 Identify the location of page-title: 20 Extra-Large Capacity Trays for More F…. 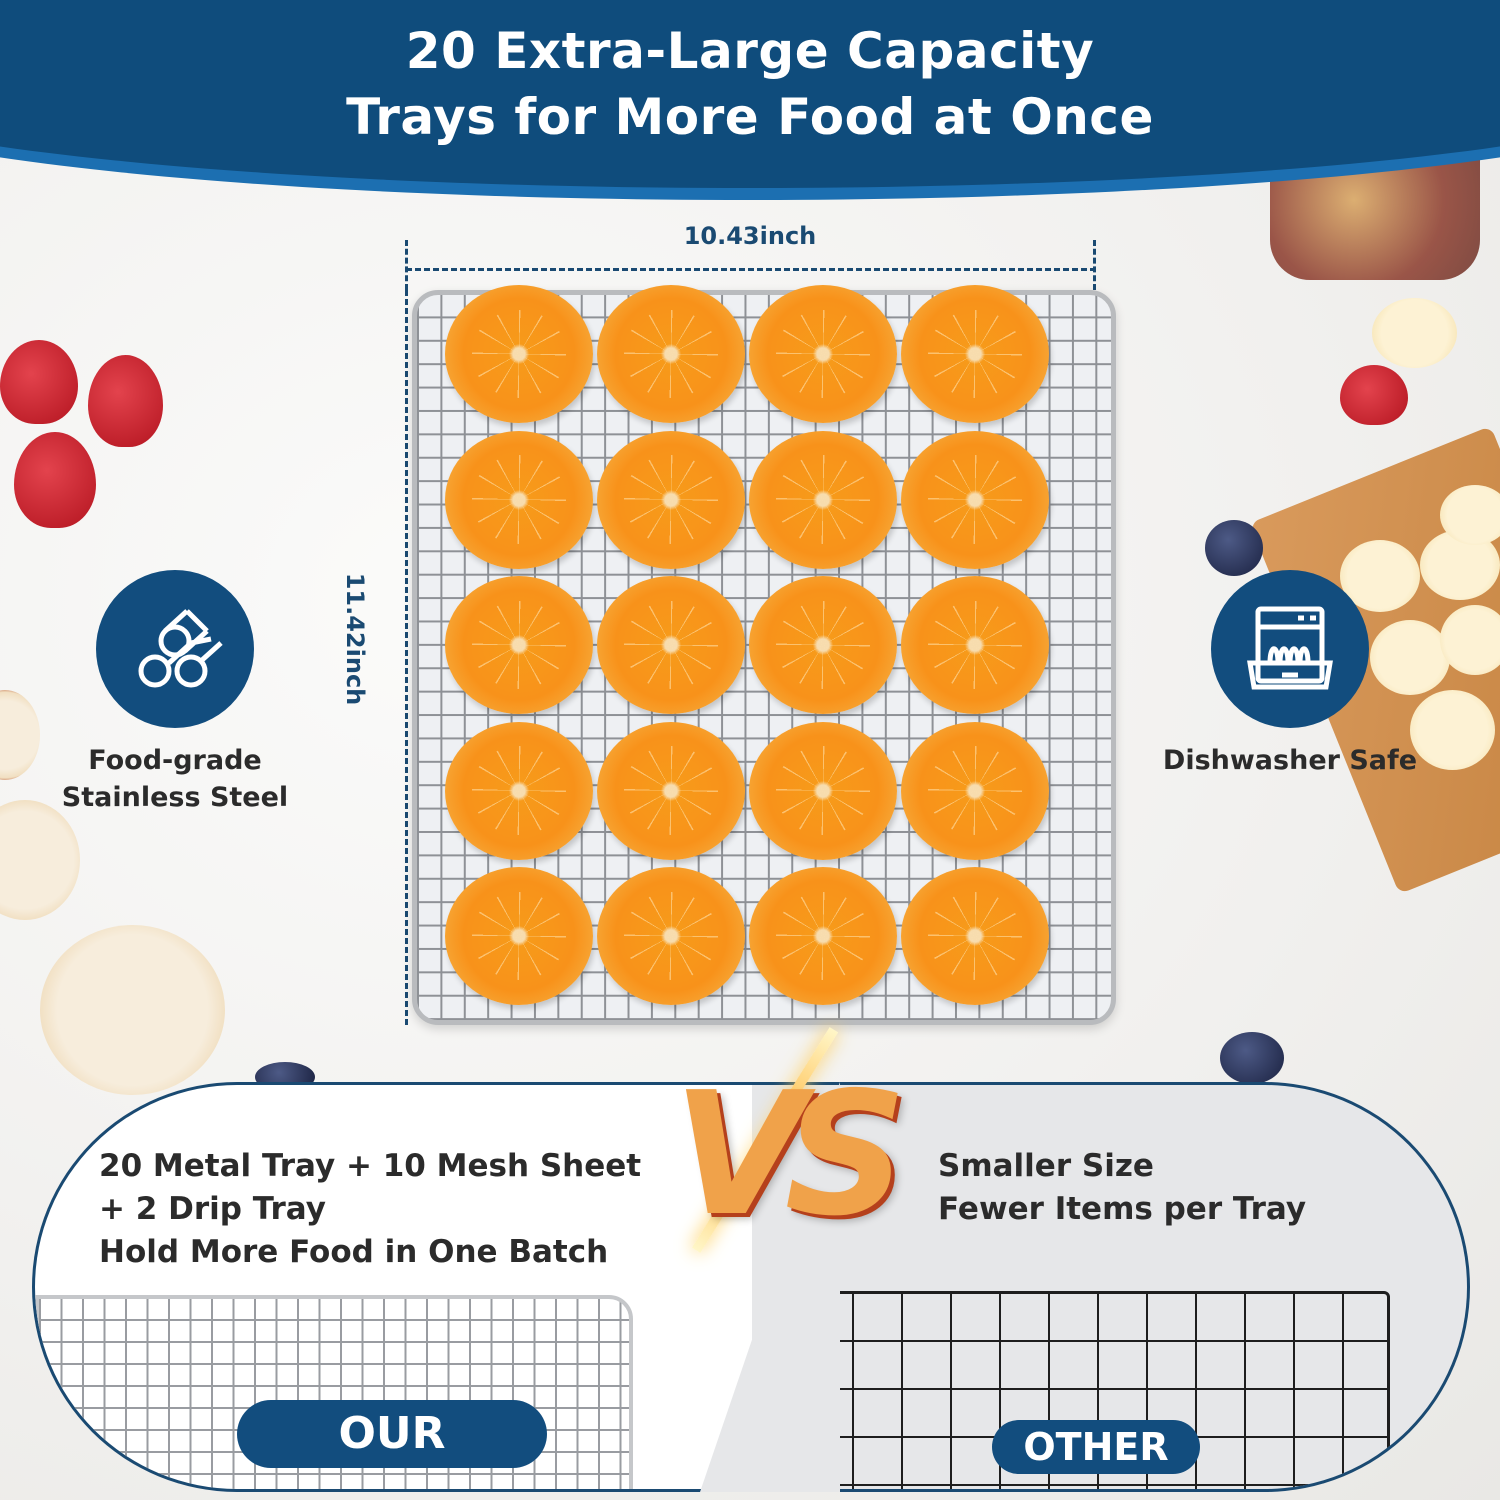
(750, 84).